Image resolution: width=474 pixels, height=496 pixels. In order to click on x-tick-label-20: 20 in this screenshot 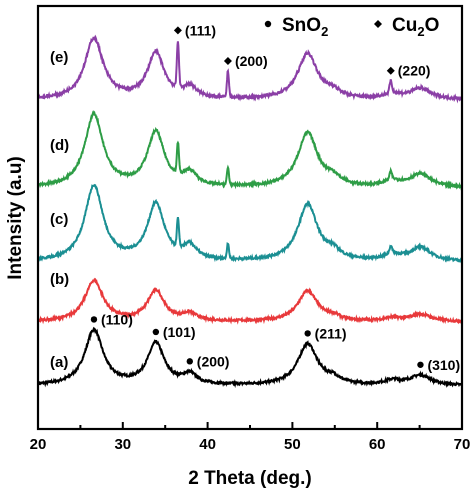, I will do `click(38, 444)`.